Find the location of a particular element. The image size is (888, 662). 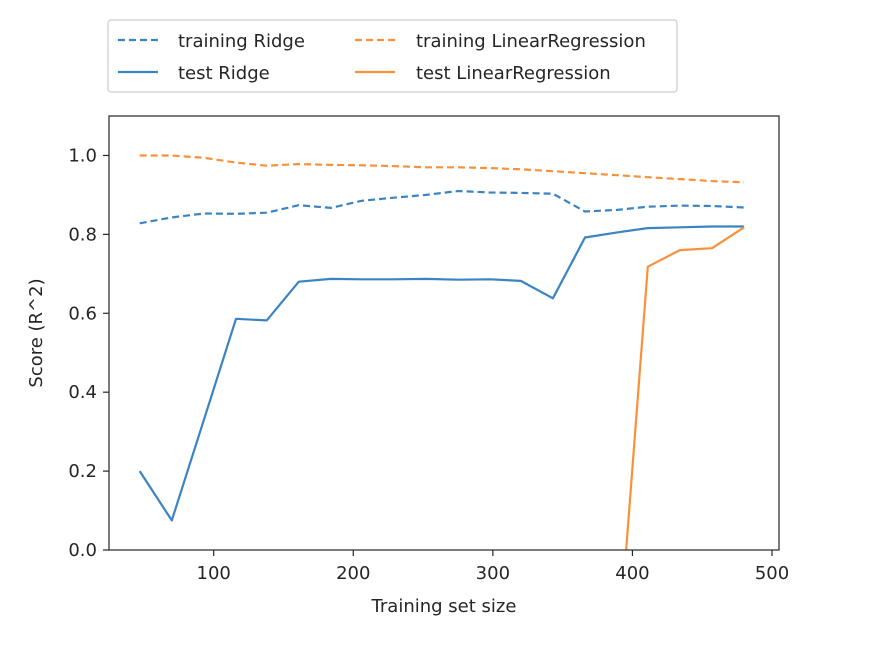

legend-frame is located at coordinates (392, 56).